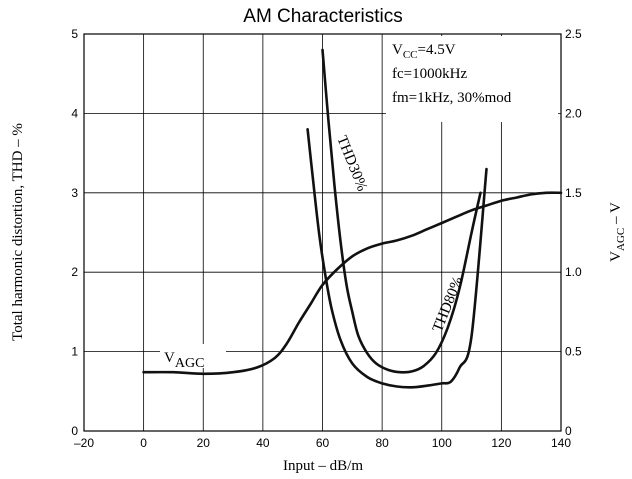  I want to click on x-tick-label: 0, so click(143, 443).